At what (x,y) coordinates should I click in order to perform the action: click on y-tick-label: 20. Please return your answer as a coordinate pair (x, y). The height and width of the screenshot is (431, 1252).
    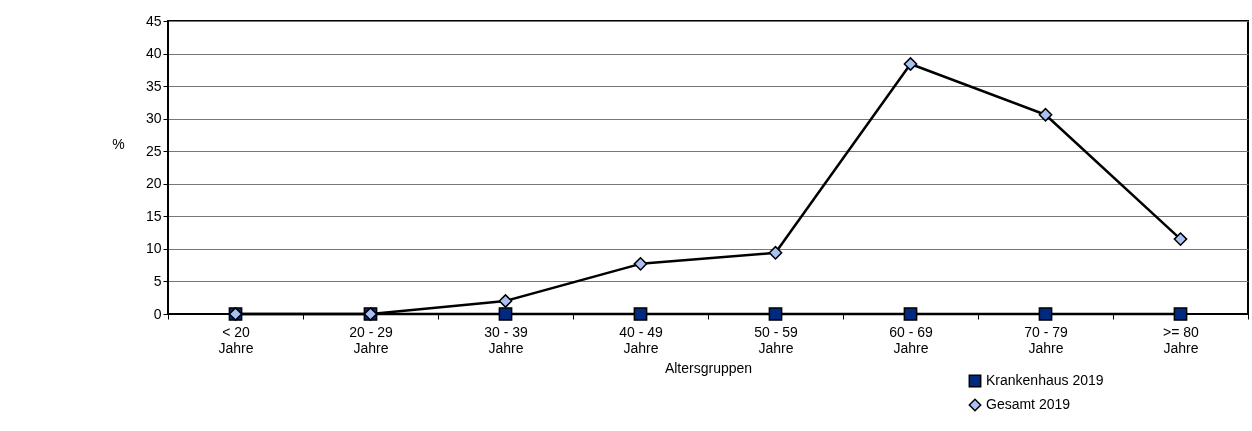
    Looking at the image, I should click on (153, 183).